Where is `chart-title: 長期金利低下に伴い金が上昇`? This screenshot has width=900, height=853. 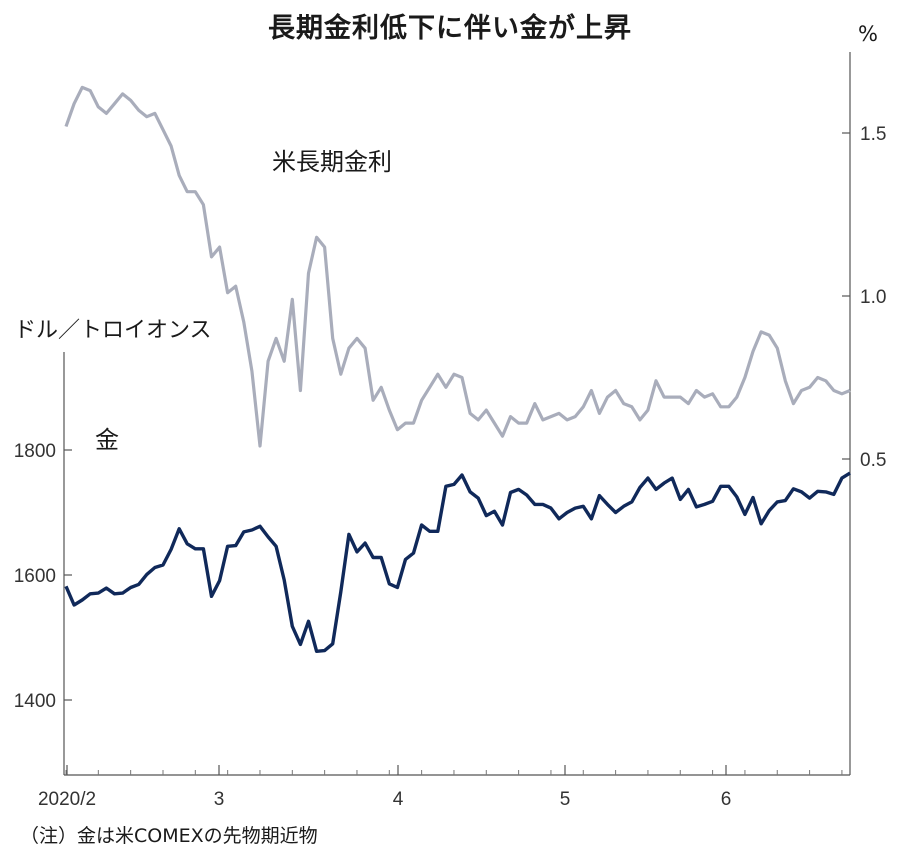 chart-title: 長期金利低下に伴い金が上昇 is located at coordinates (450, 28).